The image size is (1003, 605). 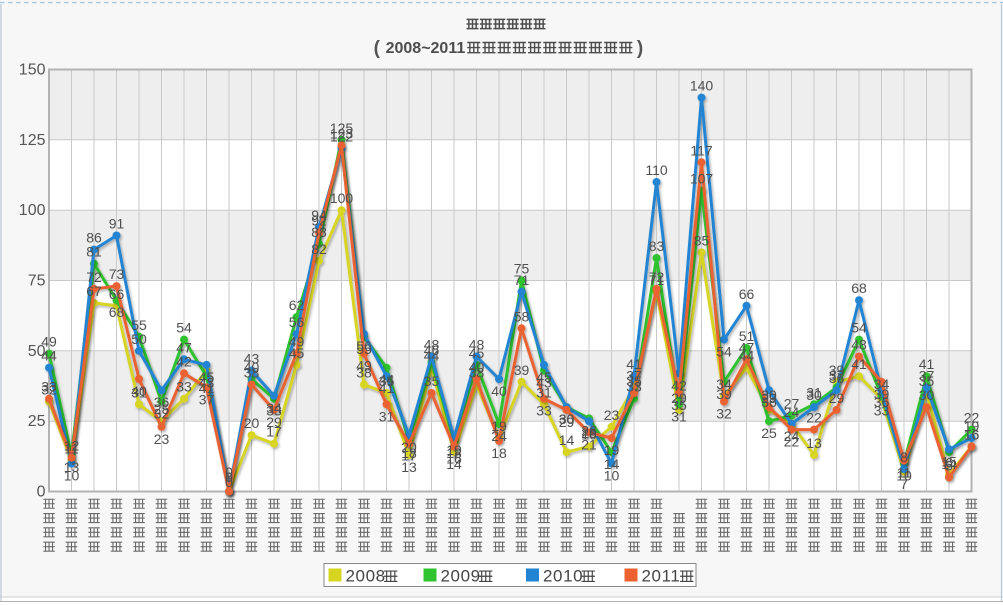 What do you see at coordinates (814, 392) in the screenshot?
I see `svg-text: 31` at bounding box center [814, 392].